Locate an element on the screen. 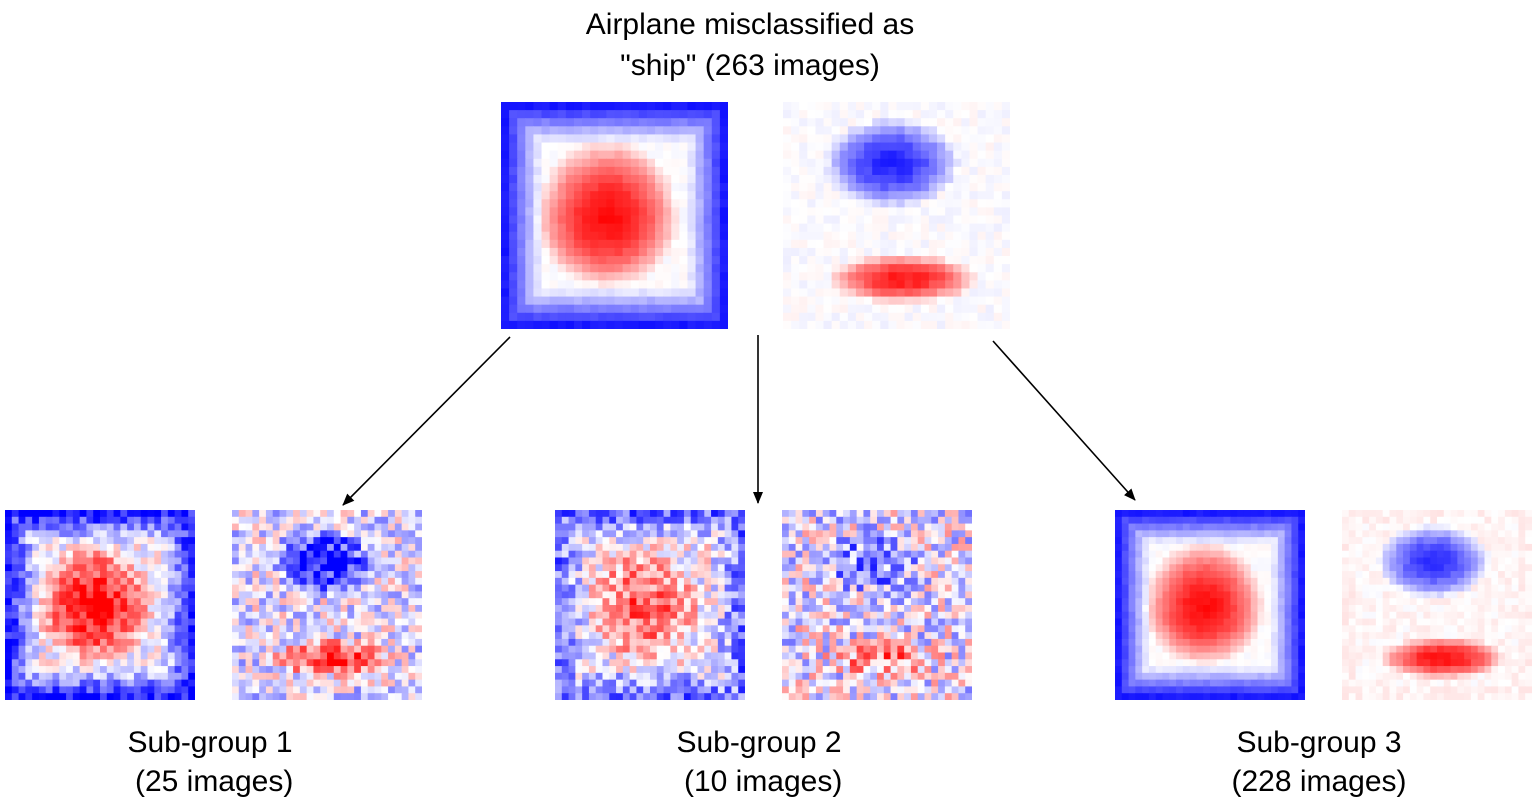  subgroup-2-count: (10 images) is located at coordinates (759, 781).